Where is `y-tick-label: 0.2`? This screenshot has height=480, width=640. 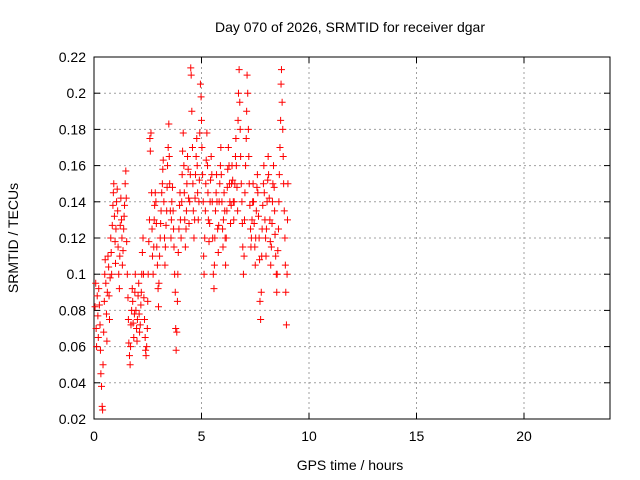
y-tick-label: 0.2 is located at coordinates (77, 93).